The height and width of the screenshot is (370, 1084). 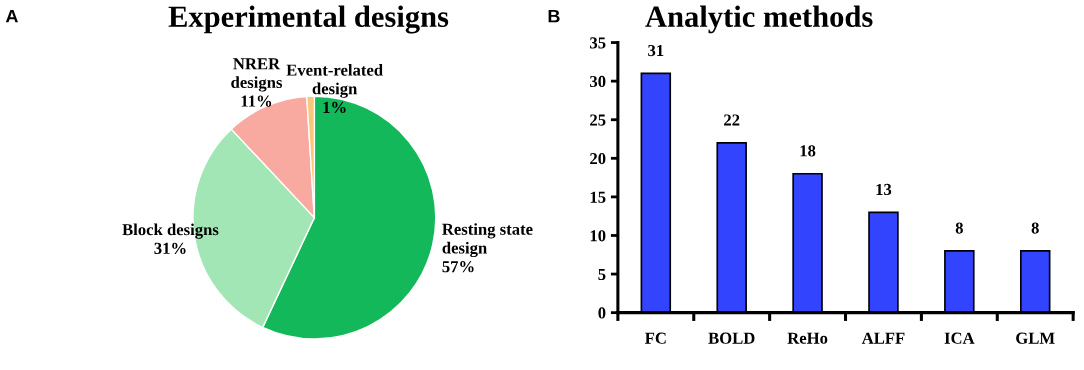 I want to click on data-label: 18, so click(x=808, y=151).